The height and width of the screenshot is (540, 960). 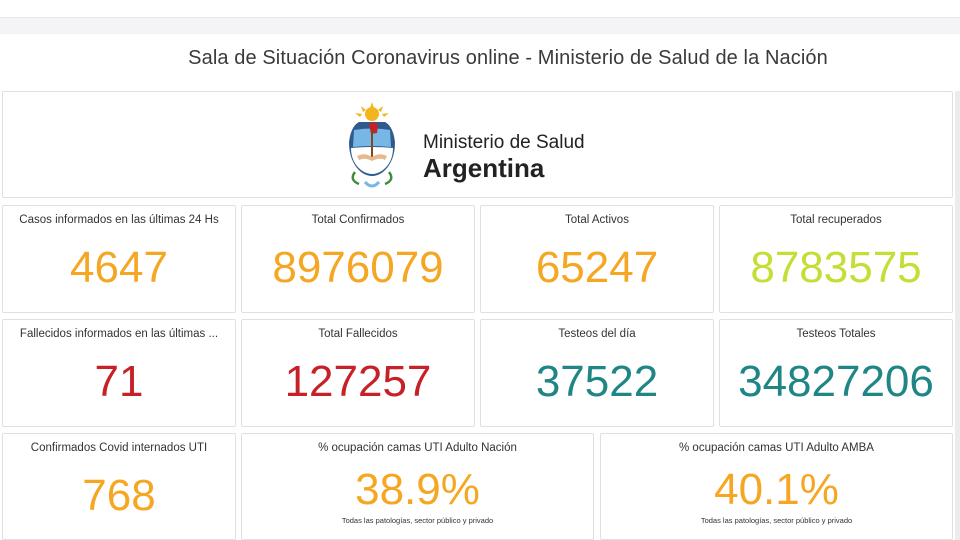 I want to click on stat-value: 40.1%, so click(x=776, y=489).